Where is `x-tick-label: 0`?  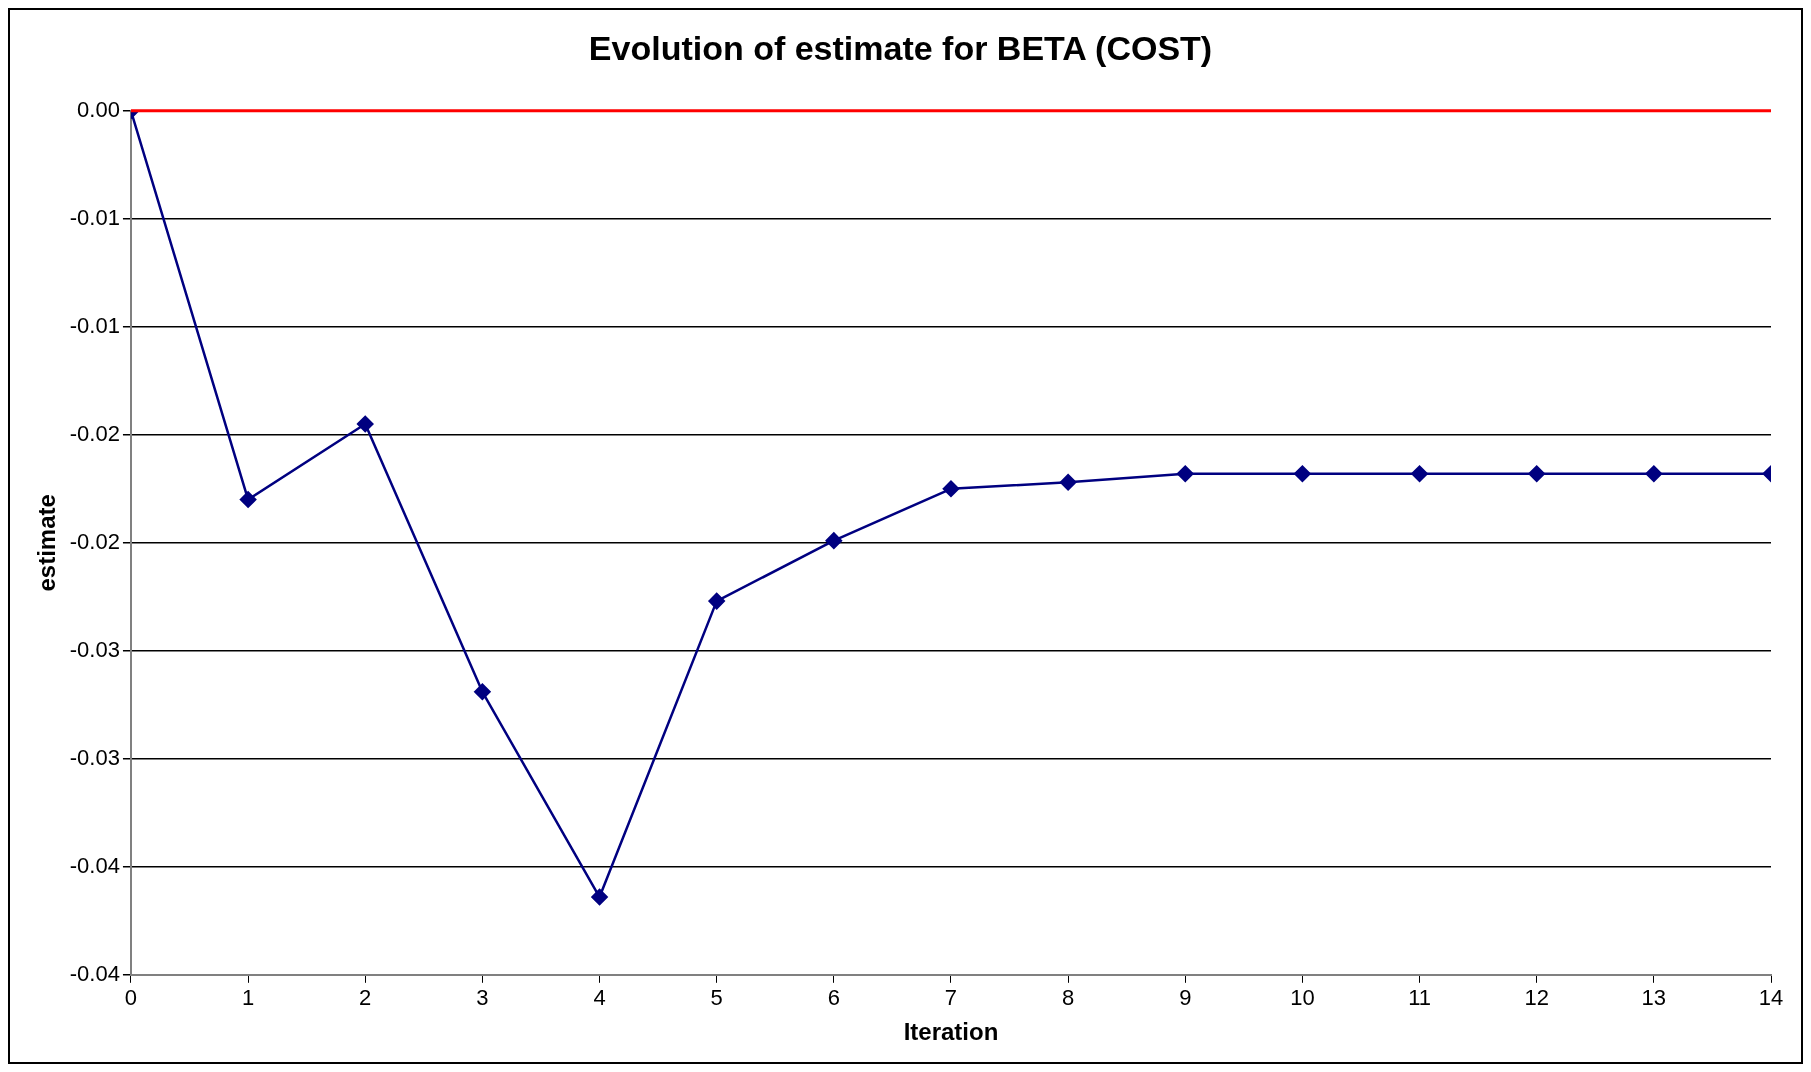 x-tick-label: 0 is located at coordinates (131, 998).